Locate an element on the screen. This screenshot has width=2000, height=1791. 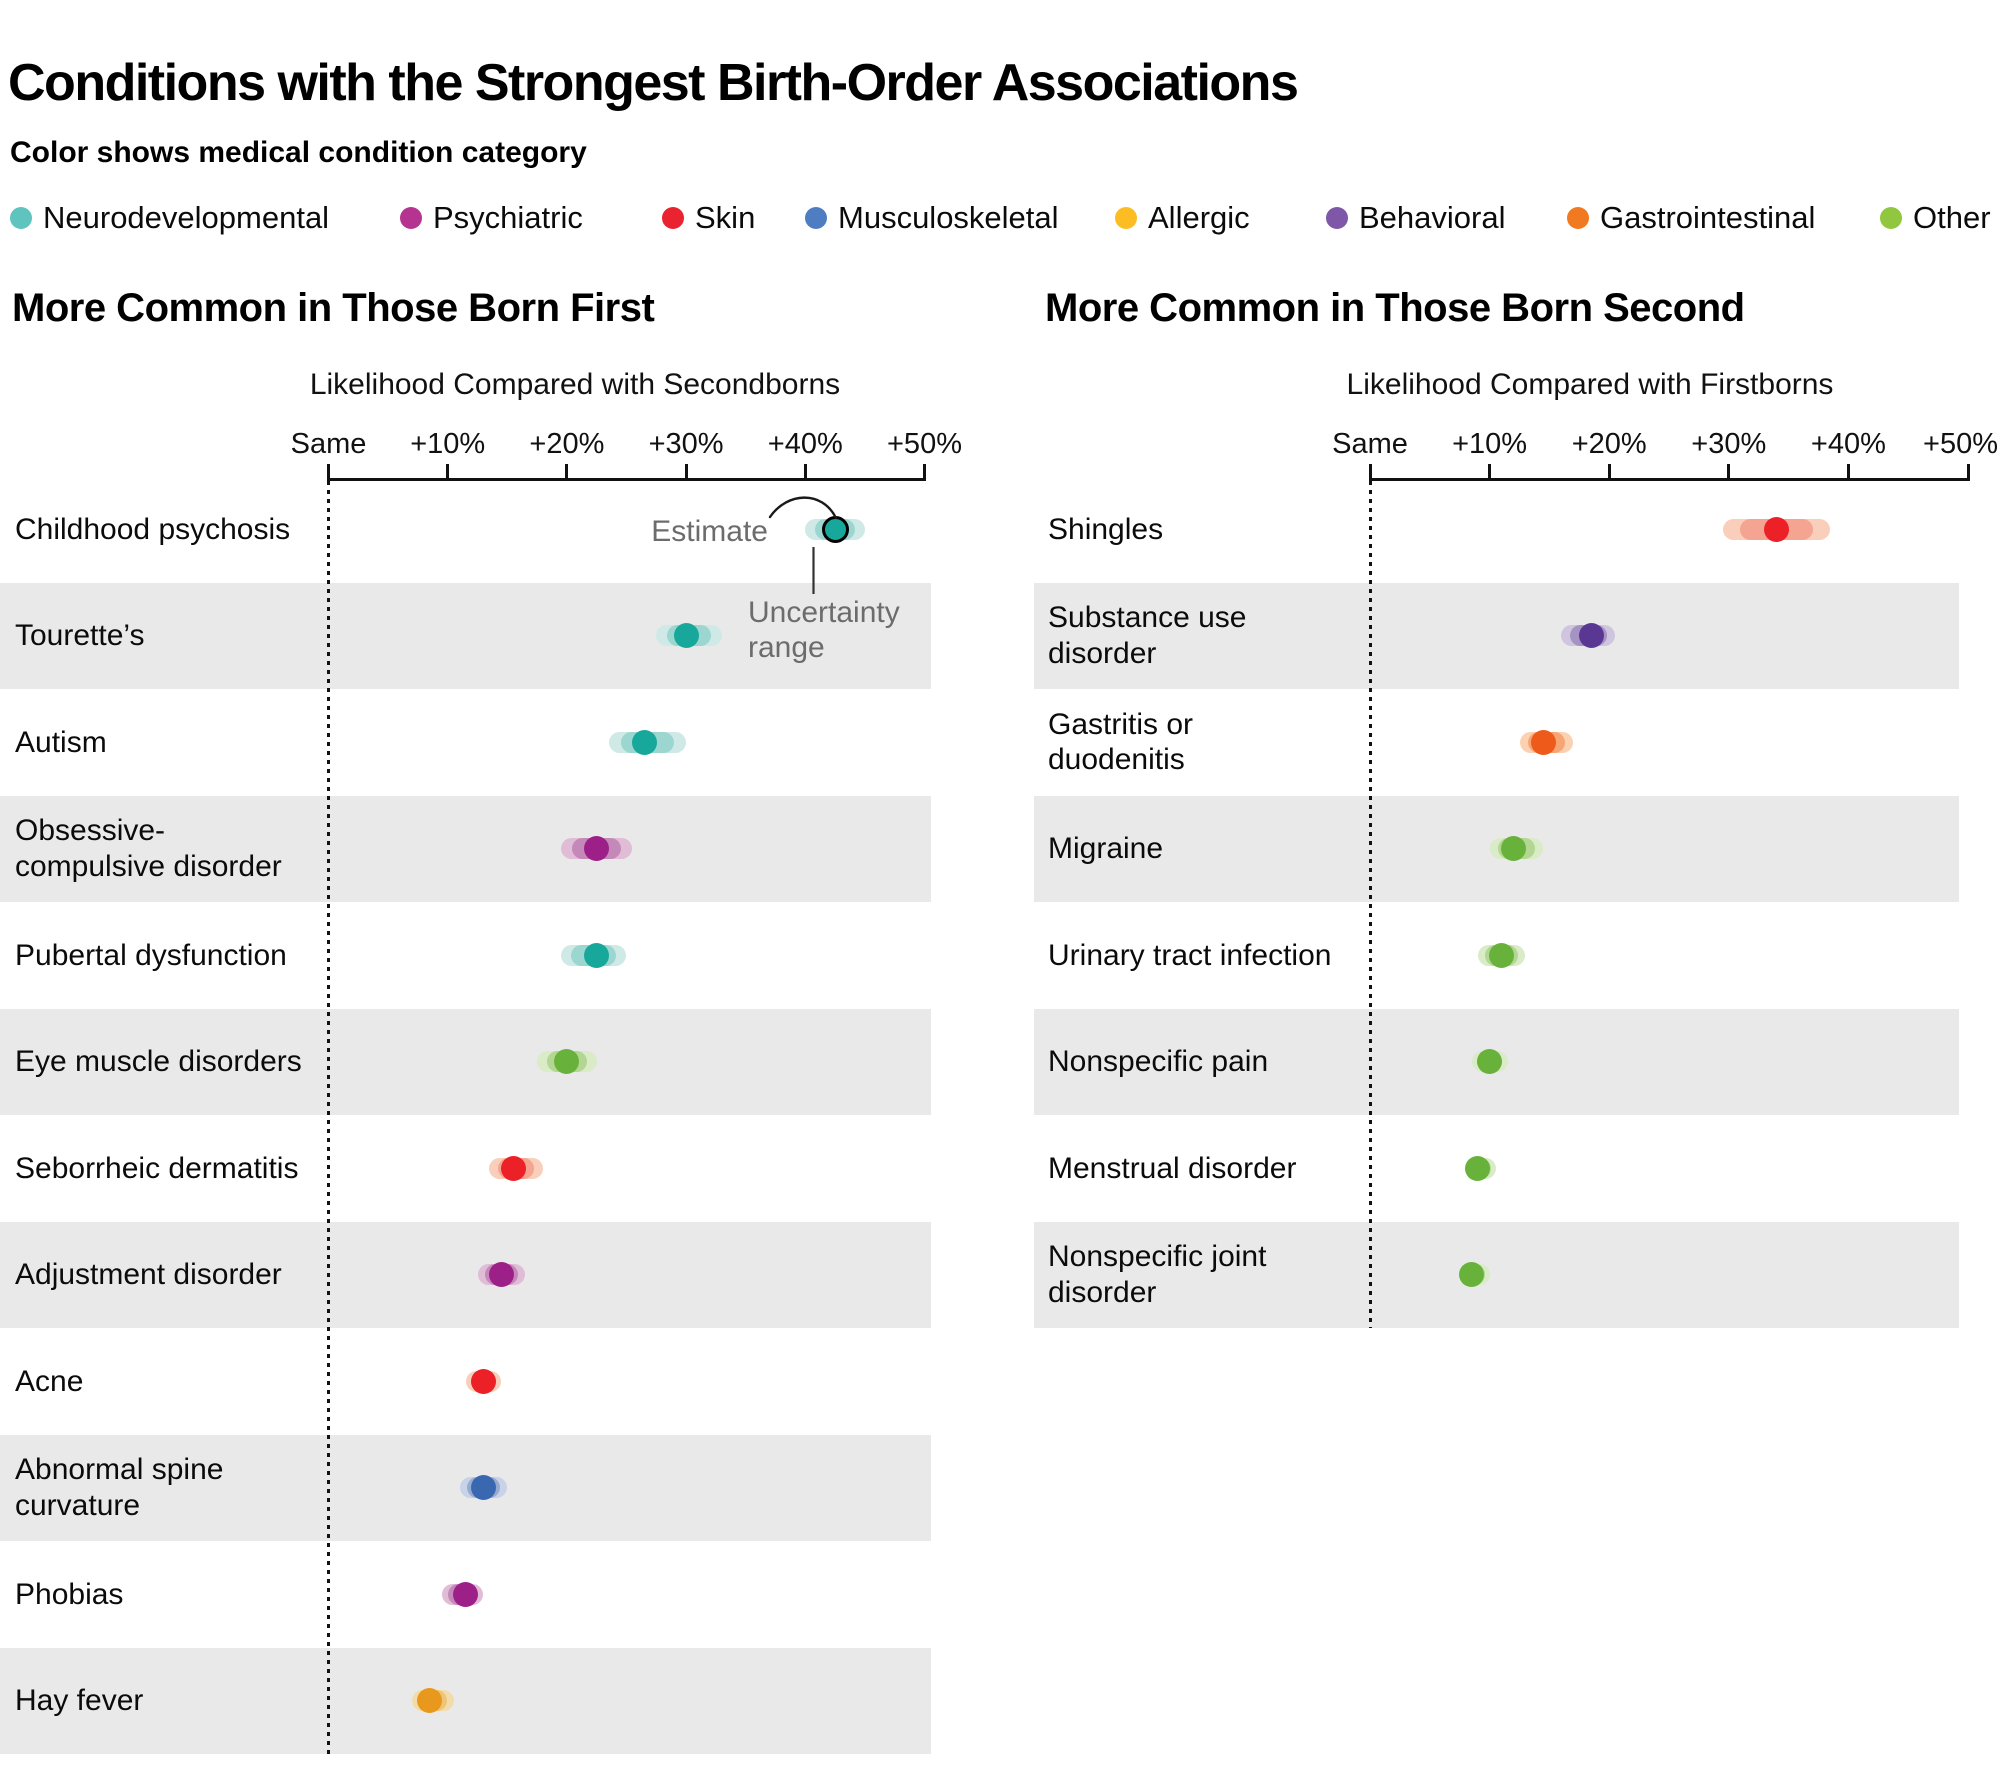
condition-label: Migraine is located at coordinates (1106, 849).